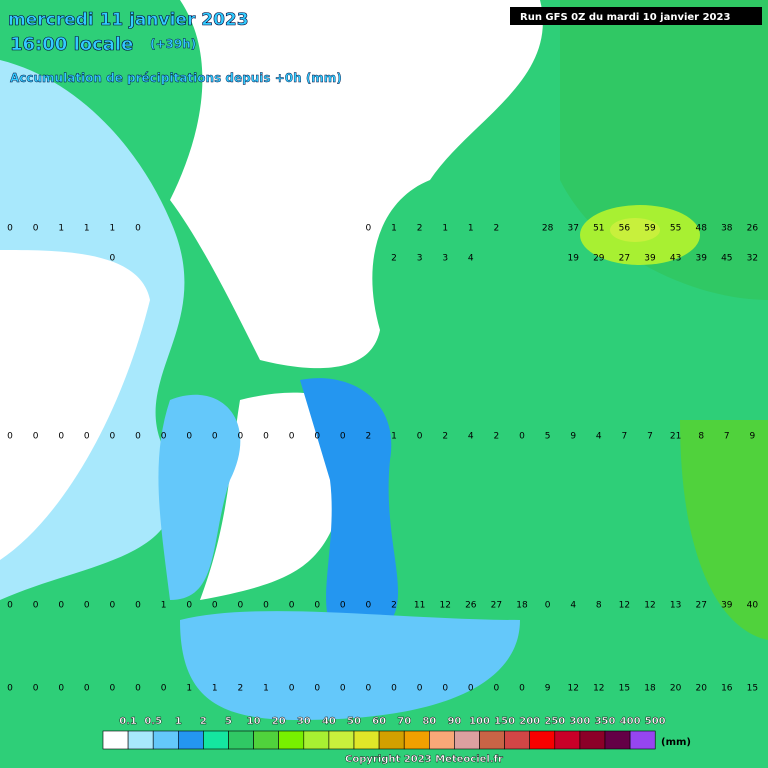  What do you see at coordinates (676, 742) in the screenshot?
I see `legend-unit: (mm)` at bounding box center [676, 742].